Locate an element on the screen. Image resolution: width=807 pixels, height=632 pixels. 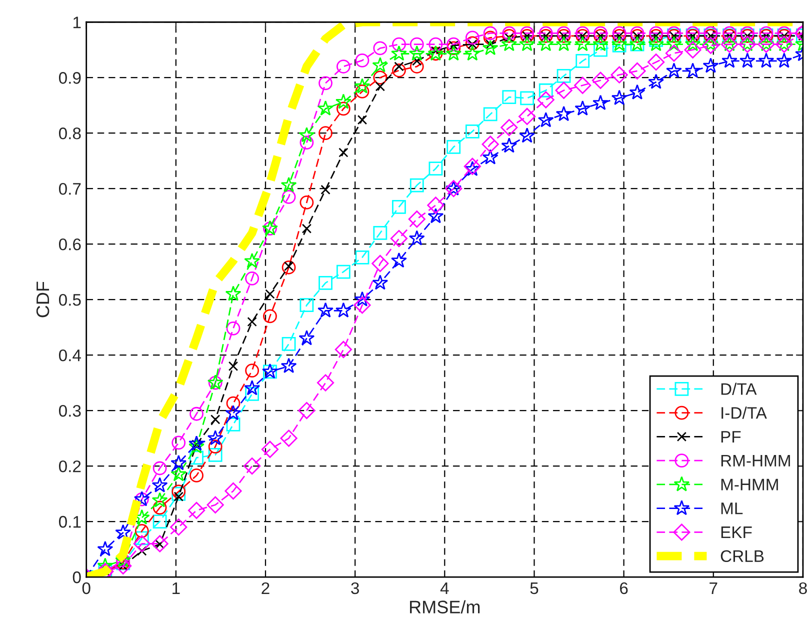
y-tick-label: 0.7 is located at coordinates (69, 188).